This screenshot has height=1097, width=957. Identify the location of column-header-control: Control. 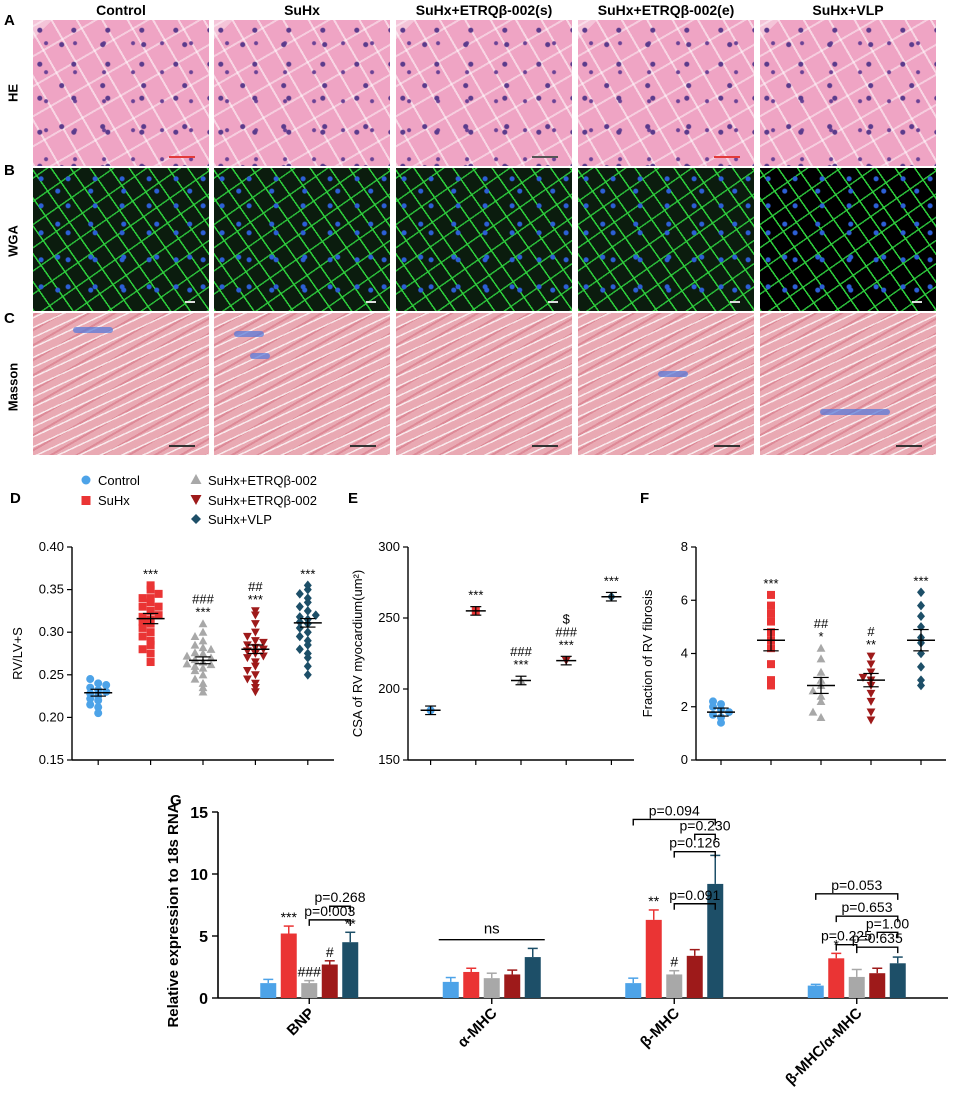
(121, 10).